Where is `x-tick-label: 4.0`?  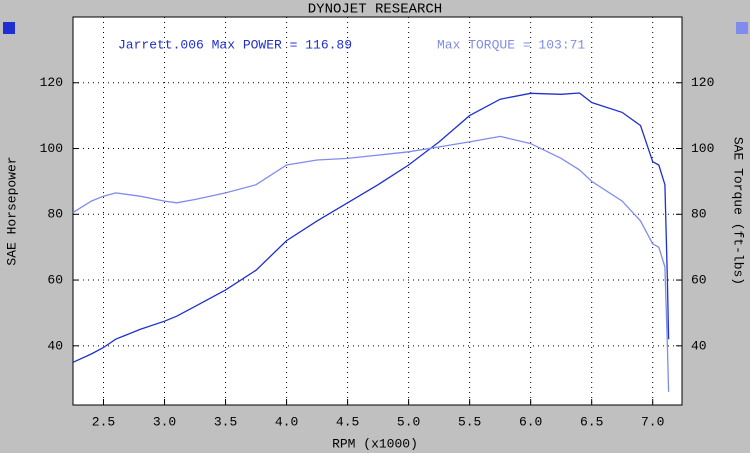 x-tick-label: 4.0 is located at coordinates (286, 421).